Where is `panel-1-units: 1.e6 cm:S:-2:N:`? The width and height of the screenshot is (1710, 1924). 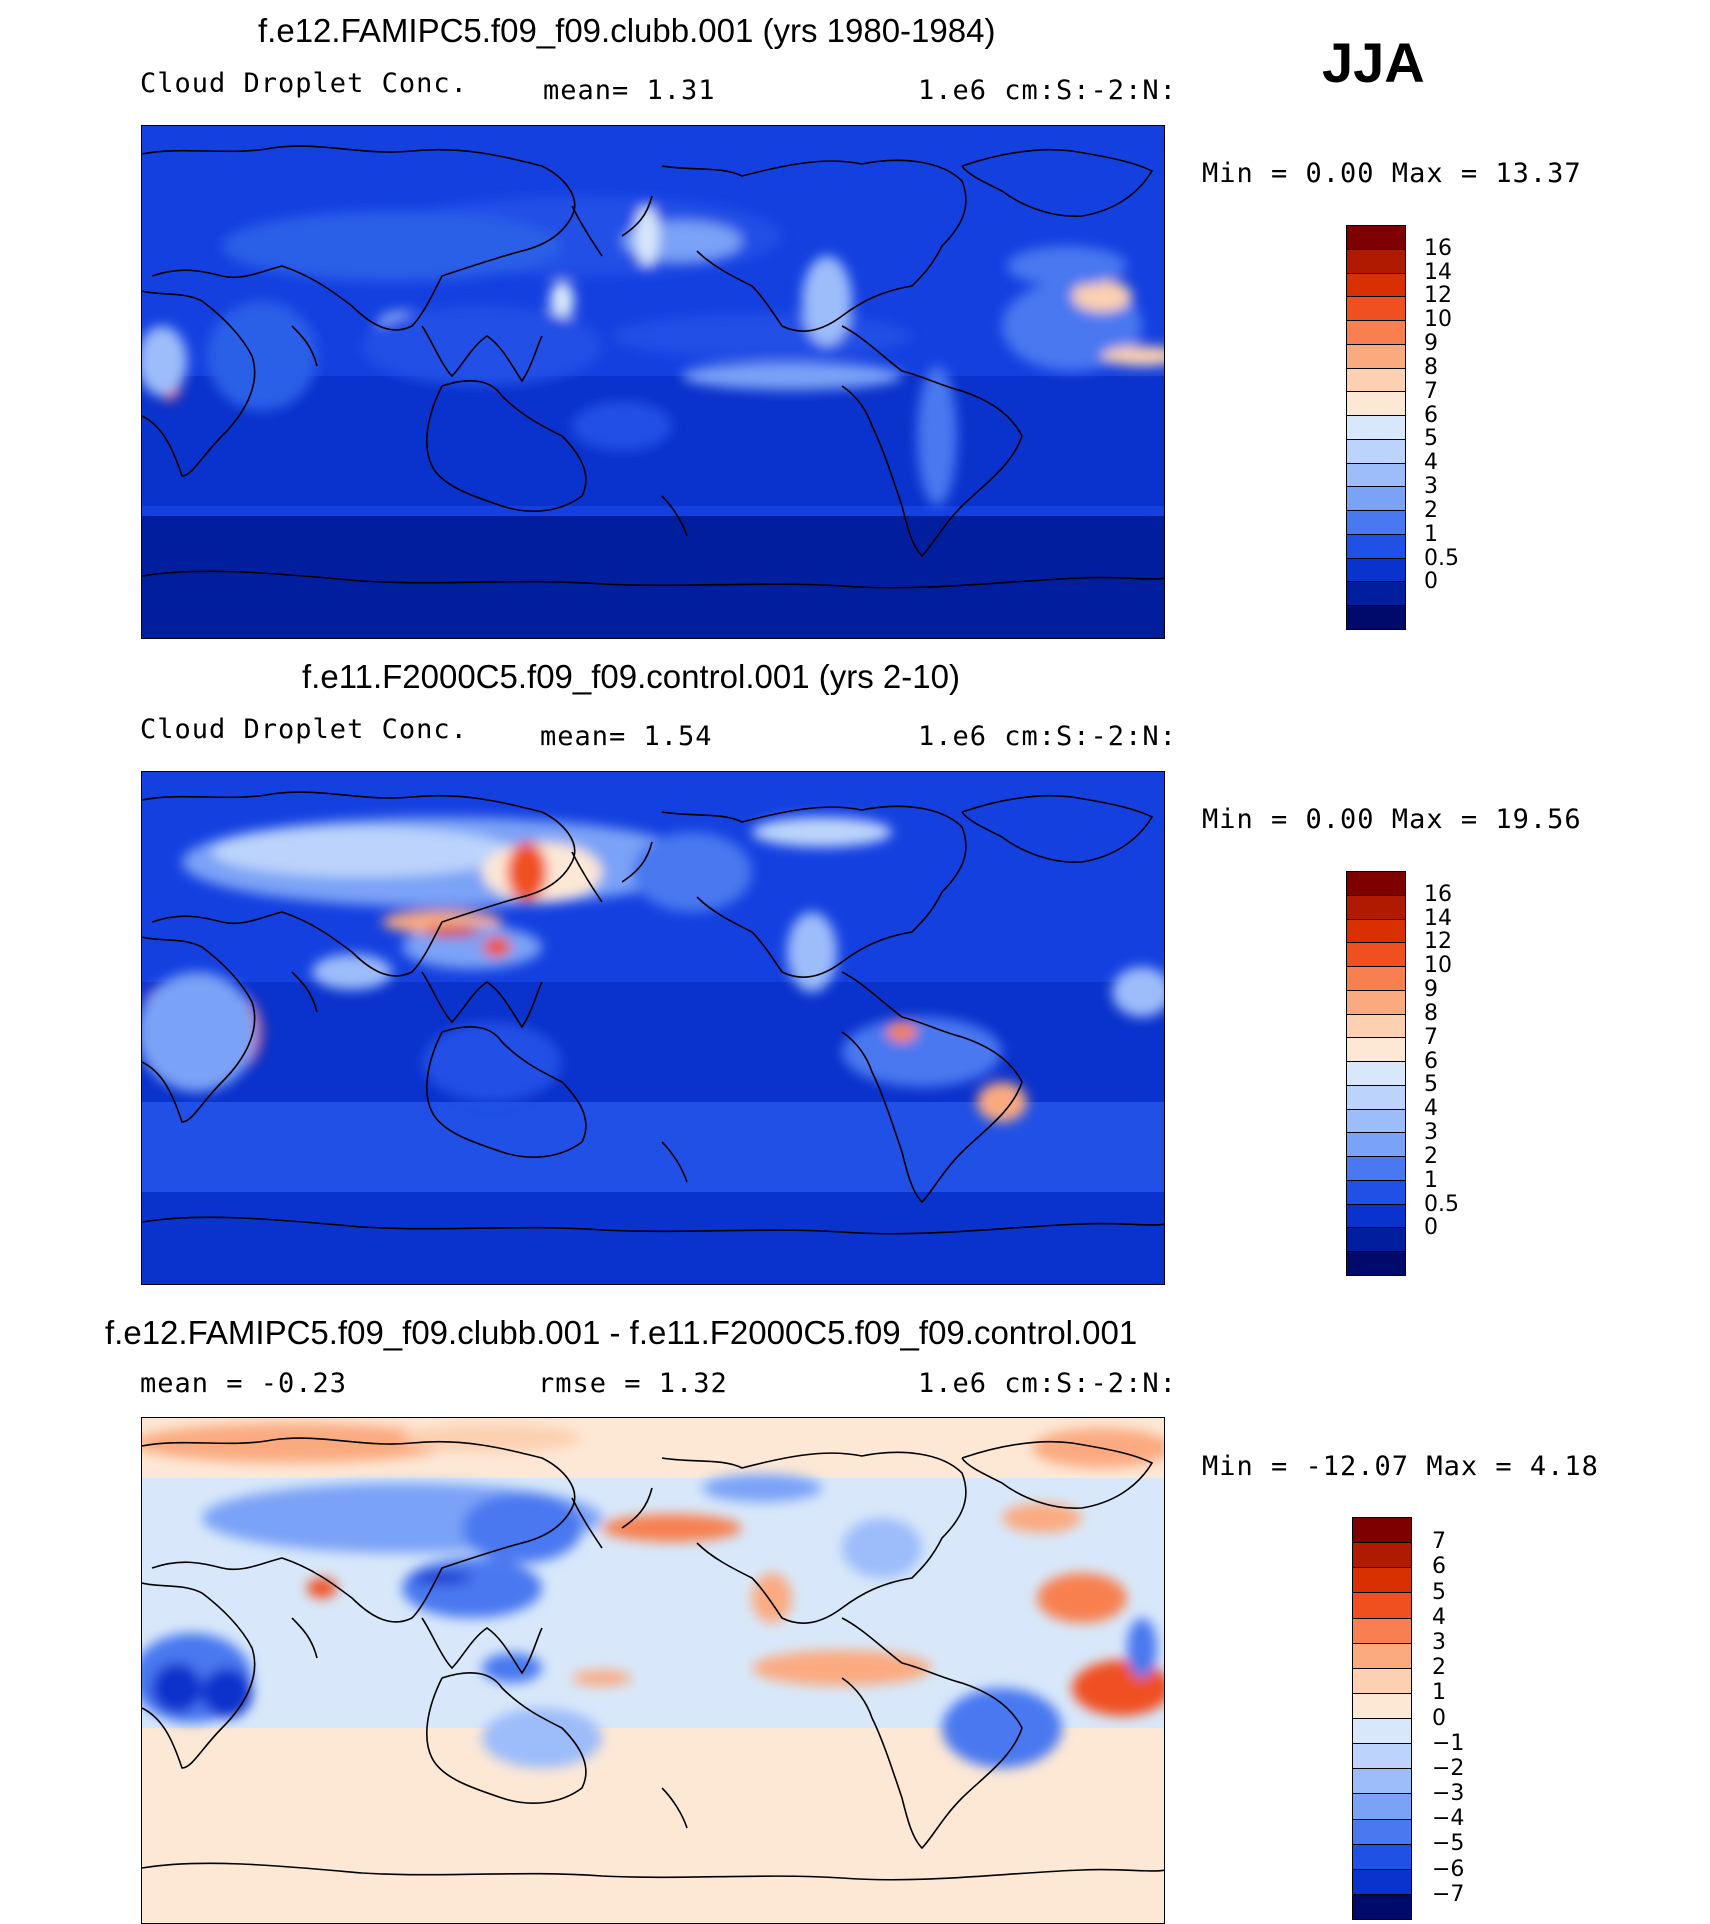 panel-1-units: 1.e6 cm:S:-2:N: is located at coordinates (1047, 90).